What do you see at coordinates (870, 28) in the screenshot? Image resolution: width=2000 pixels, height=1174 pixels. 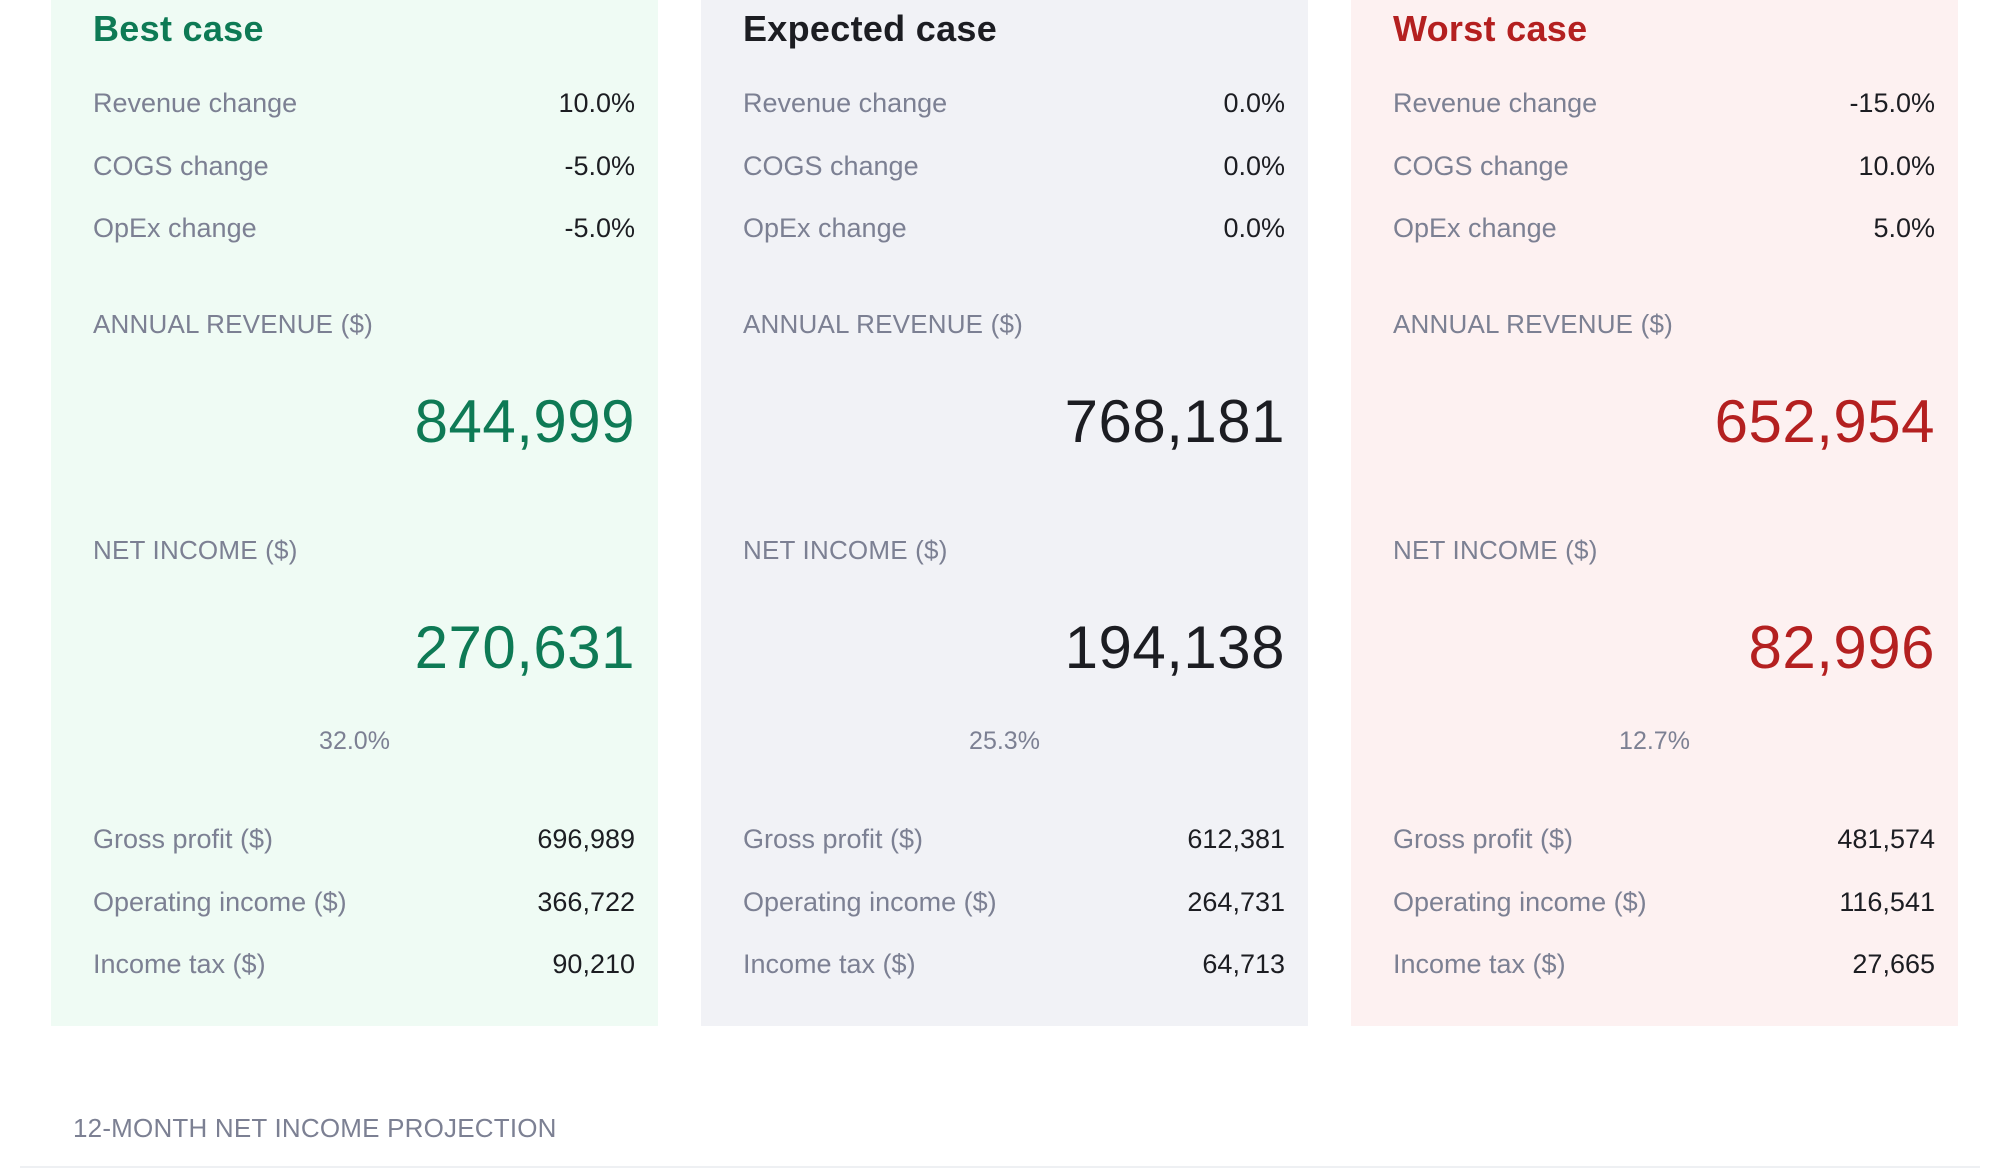 I see `scenario-title: Expected case` at bounding box center [870, 28].